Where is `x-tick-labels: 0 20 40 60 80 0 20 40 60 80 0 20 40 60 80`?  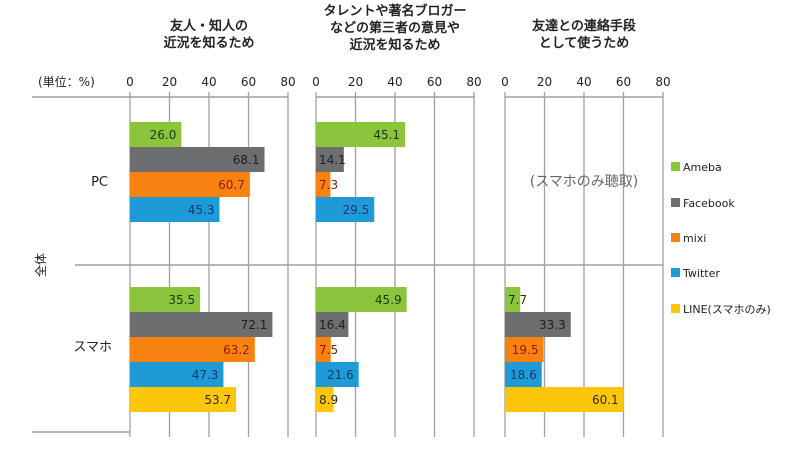
x-tick-labels: 0 20 40 60 80 0 20 40 60 80 0 20 40 60 80 is located at coordinates (398, 82).